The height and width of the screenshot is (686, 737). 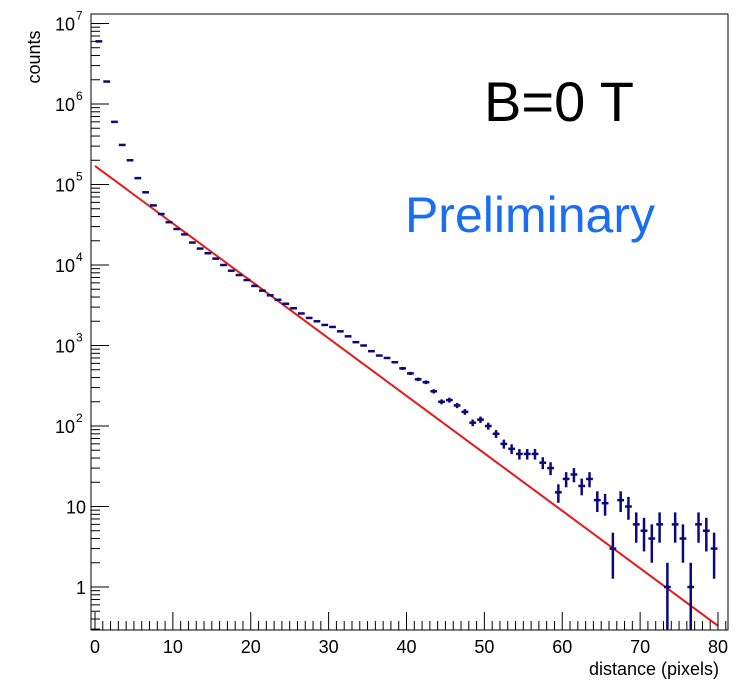 I want to click on x-tick-label: 0, so click(x=95, y=647).